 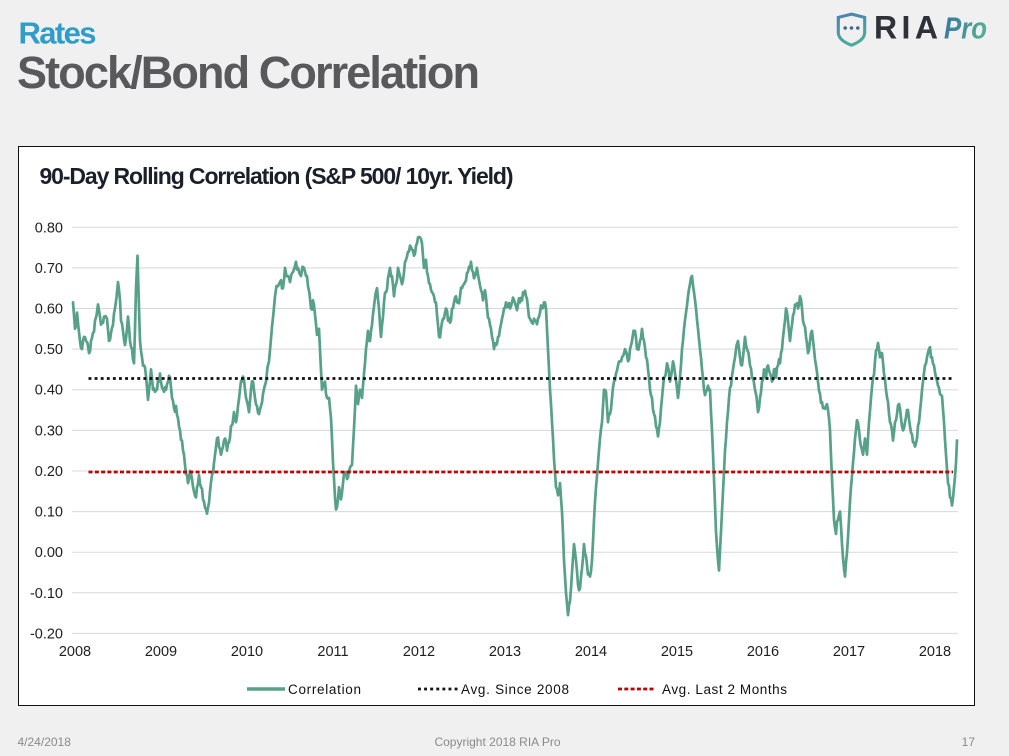 What do you see at coordinates (49, 431) in the screenshot?
I see `svg-text: 0.30` at bounding box center [49, 431].